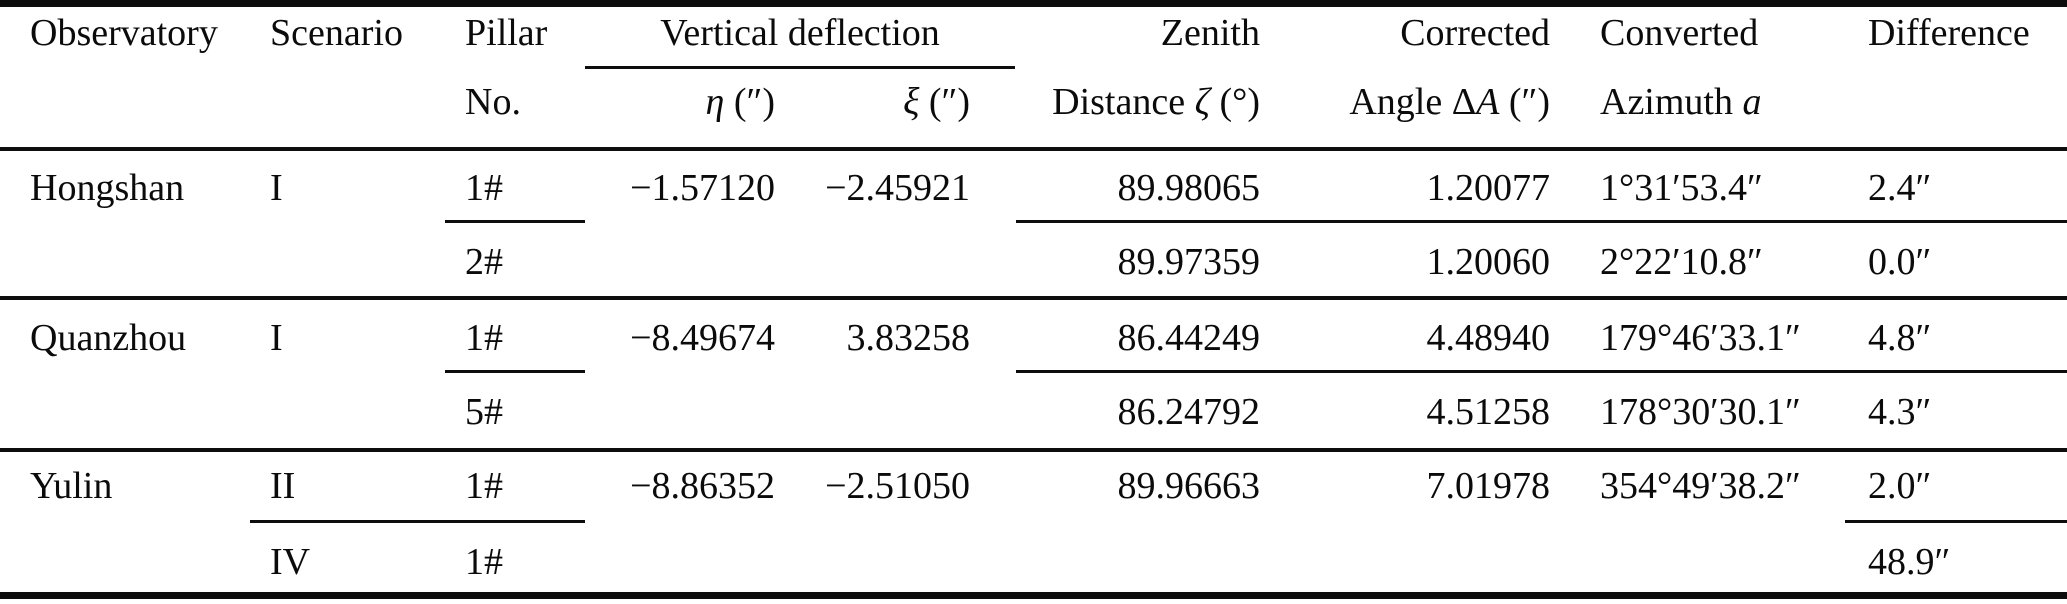  What do you see at coordinates (908, 338) in the screenshot?
I see `cell-xi: 3.83258` at bounding box center [908, 338].